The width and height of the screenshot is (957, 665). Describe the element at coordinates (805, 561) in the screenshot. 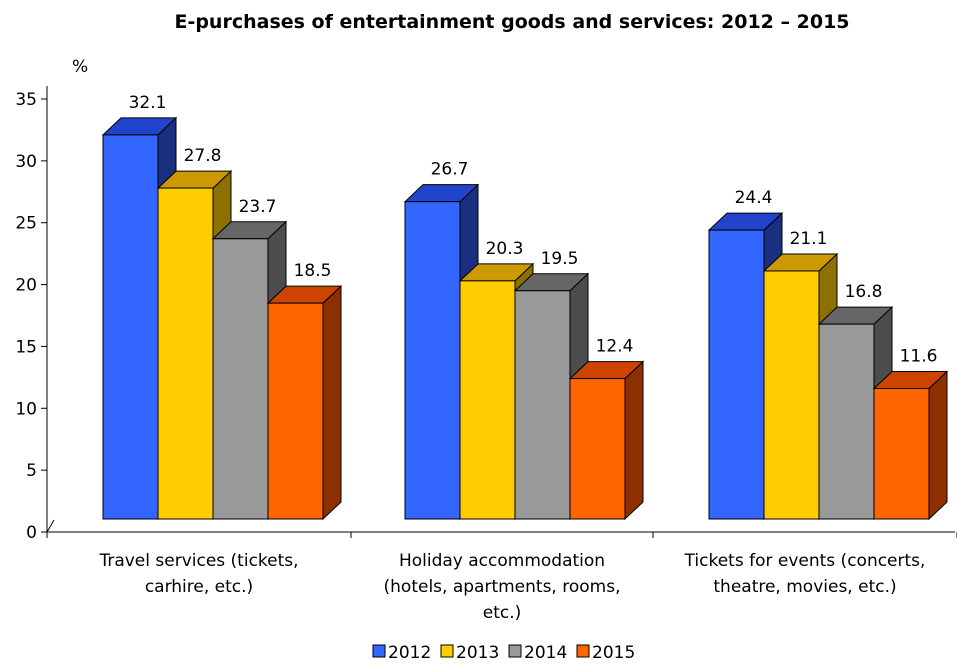

I see `category-label-line: Tickets for events (concerts,` at that location.